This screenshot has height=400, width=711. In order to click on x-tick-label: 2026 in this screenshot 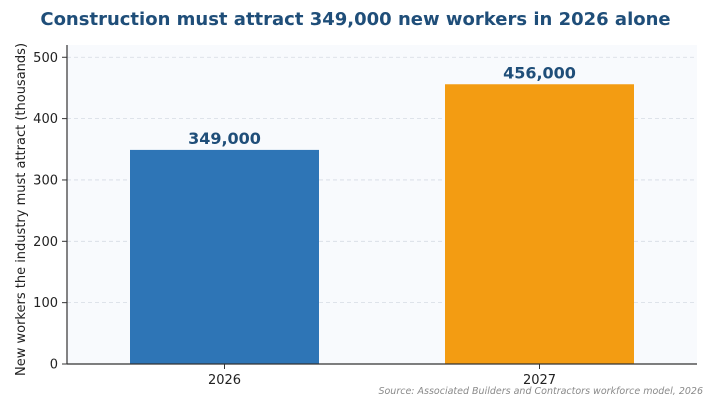, I will do `click(224, 380)`.